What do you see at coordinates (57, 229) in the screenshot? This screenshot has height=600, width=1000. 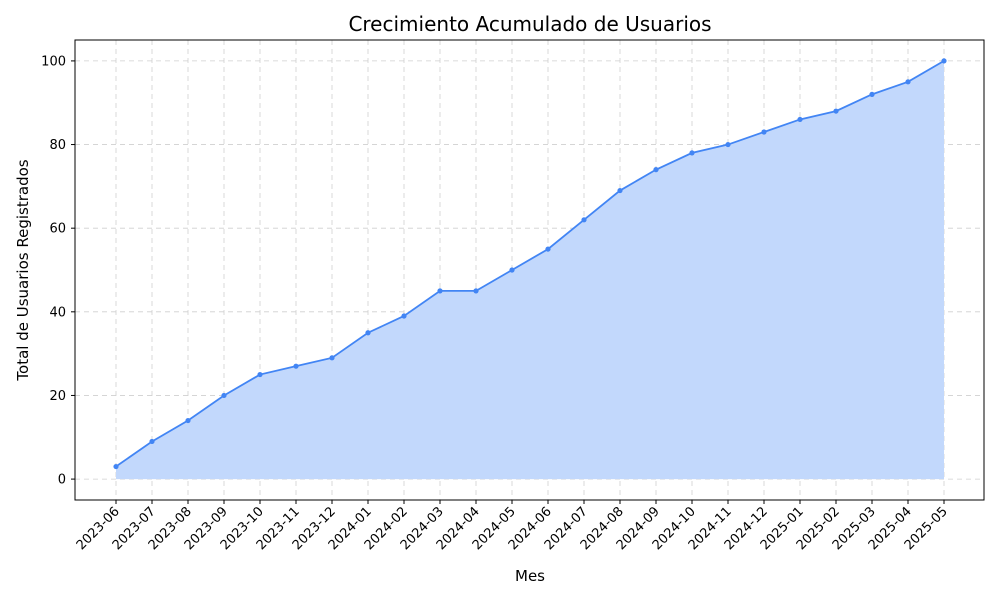 I see `y-tick-label: 60` at bounding box center [57, 229].